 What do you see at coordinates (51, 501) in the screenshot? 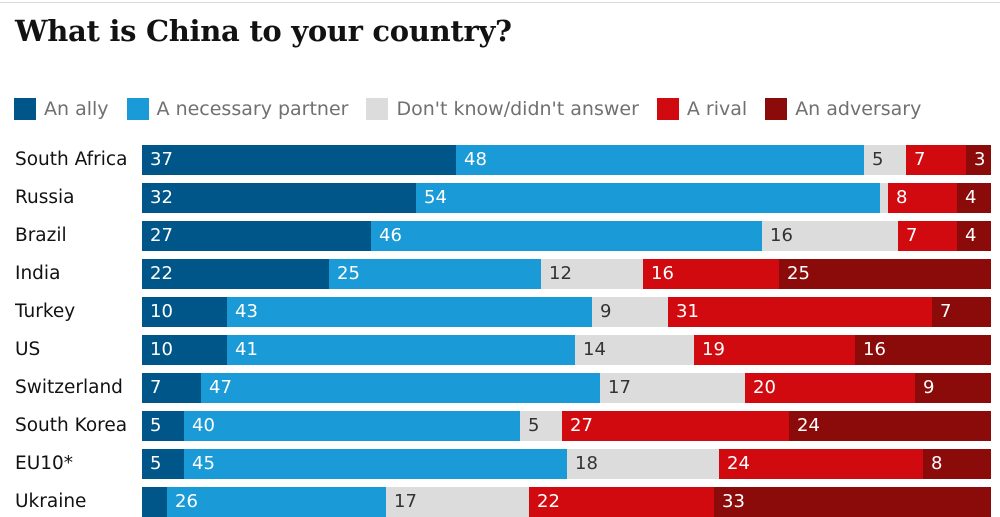
I see `row-label-ukraine: Ukraine` at bounding box center [51, 501].